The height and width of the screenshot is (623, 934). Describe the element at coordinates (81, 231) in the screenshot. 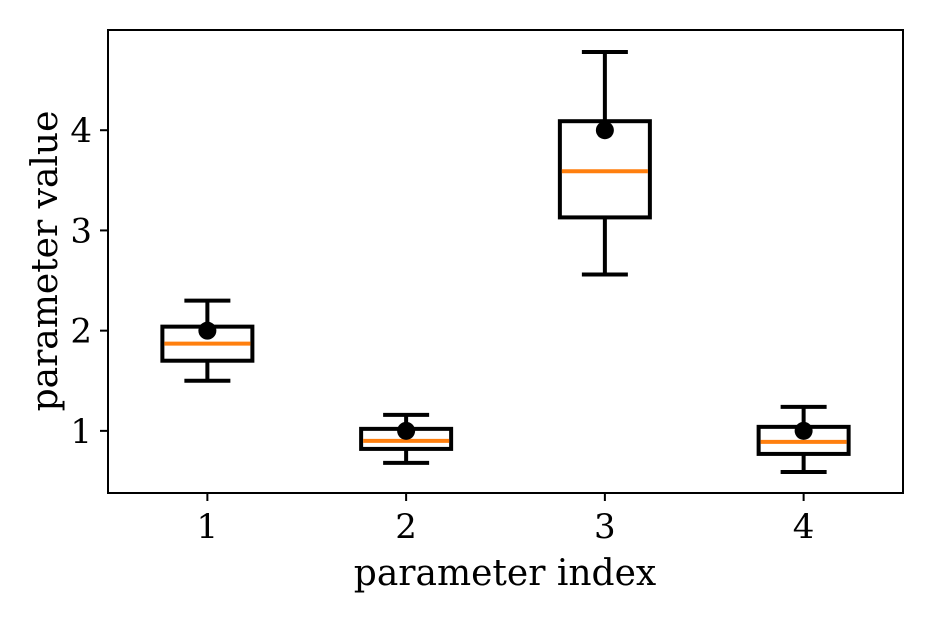

I see `y-tick-label: 3` at that location.